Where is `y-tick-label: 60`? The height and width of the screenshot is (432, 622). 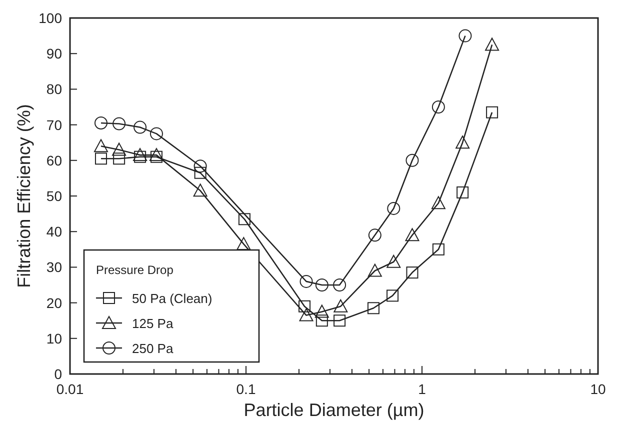 y-tick-label: 60 is located at coordinates (54, 160).